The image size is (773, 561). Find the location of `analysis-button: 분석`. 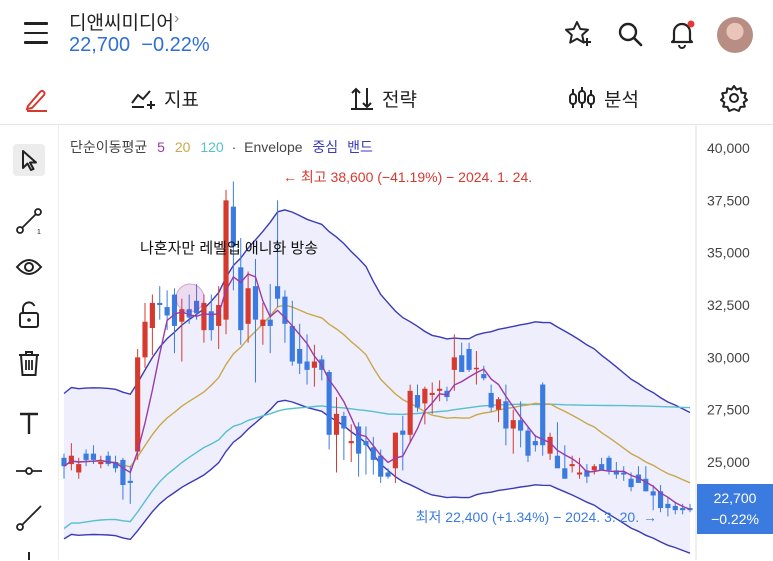

analysis-button: 분석 is located at coordinates (603, 98).